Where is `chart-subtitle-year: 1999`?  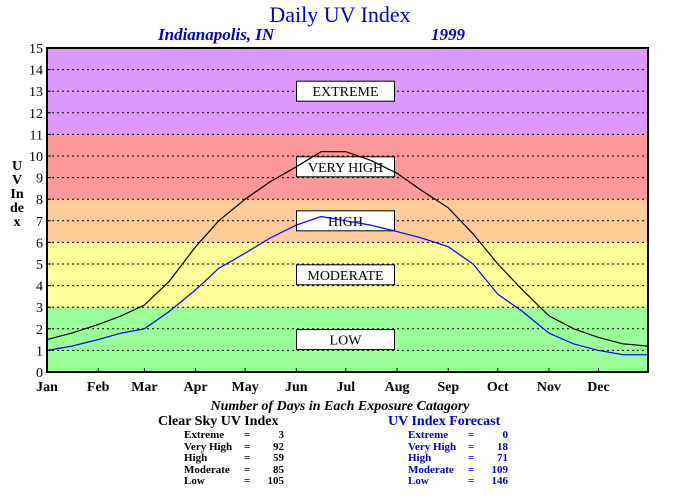 chart-subtitle-year: 1999 is located at coordinates (448, 34).